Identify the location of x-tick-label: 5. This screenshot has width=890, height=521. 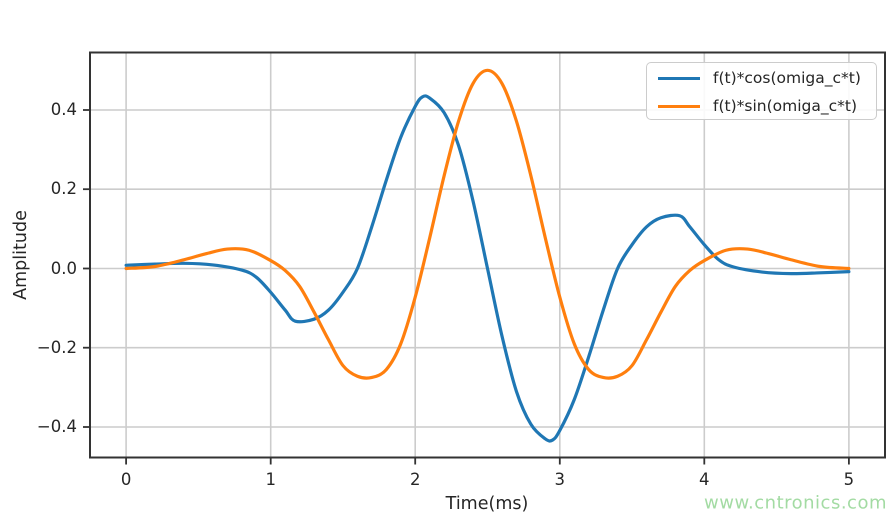
(849, 479).